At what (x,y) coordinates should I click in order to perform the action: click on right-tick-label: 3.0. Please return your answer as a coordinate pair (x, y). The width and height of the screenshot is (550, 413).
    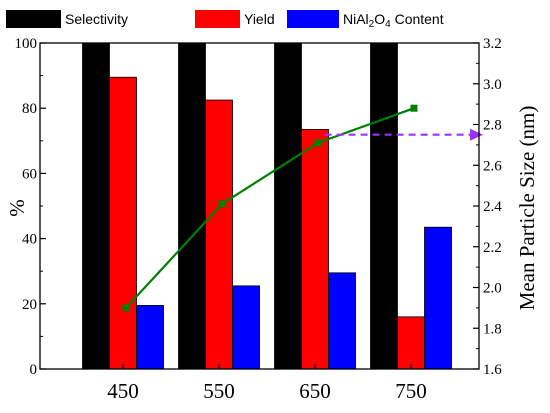
    Looking at the image, I should click on (492, 85).